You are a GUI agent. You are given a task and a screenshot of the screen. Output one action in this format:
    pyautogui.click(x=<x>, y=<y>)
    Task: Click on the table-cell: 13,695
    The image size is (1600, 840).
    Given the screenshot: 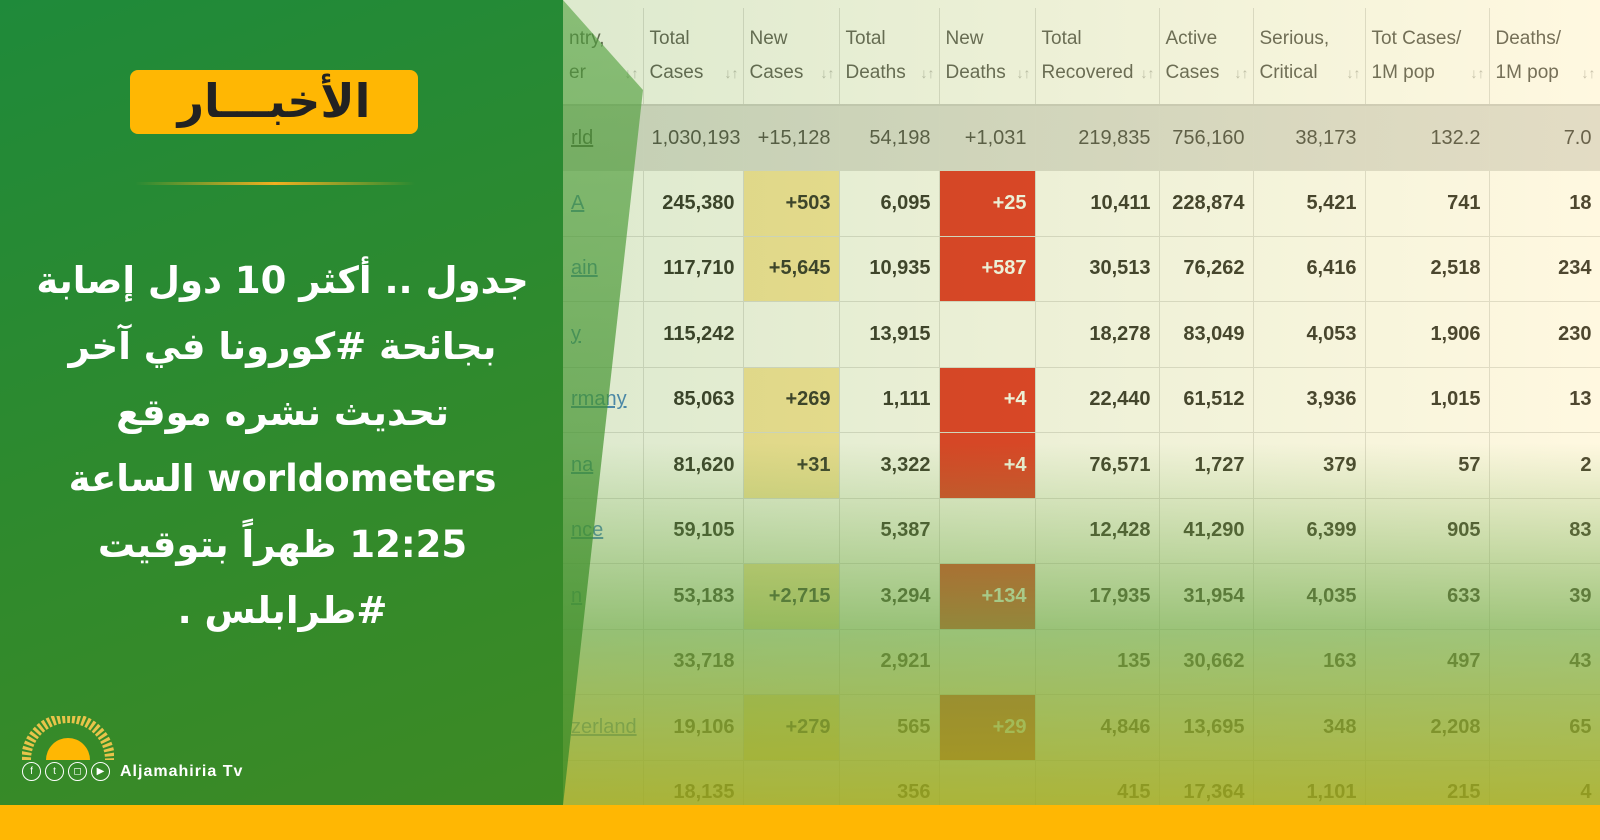 What is the action you would take?
    pyautogui.click(x=1206, y=727)
    